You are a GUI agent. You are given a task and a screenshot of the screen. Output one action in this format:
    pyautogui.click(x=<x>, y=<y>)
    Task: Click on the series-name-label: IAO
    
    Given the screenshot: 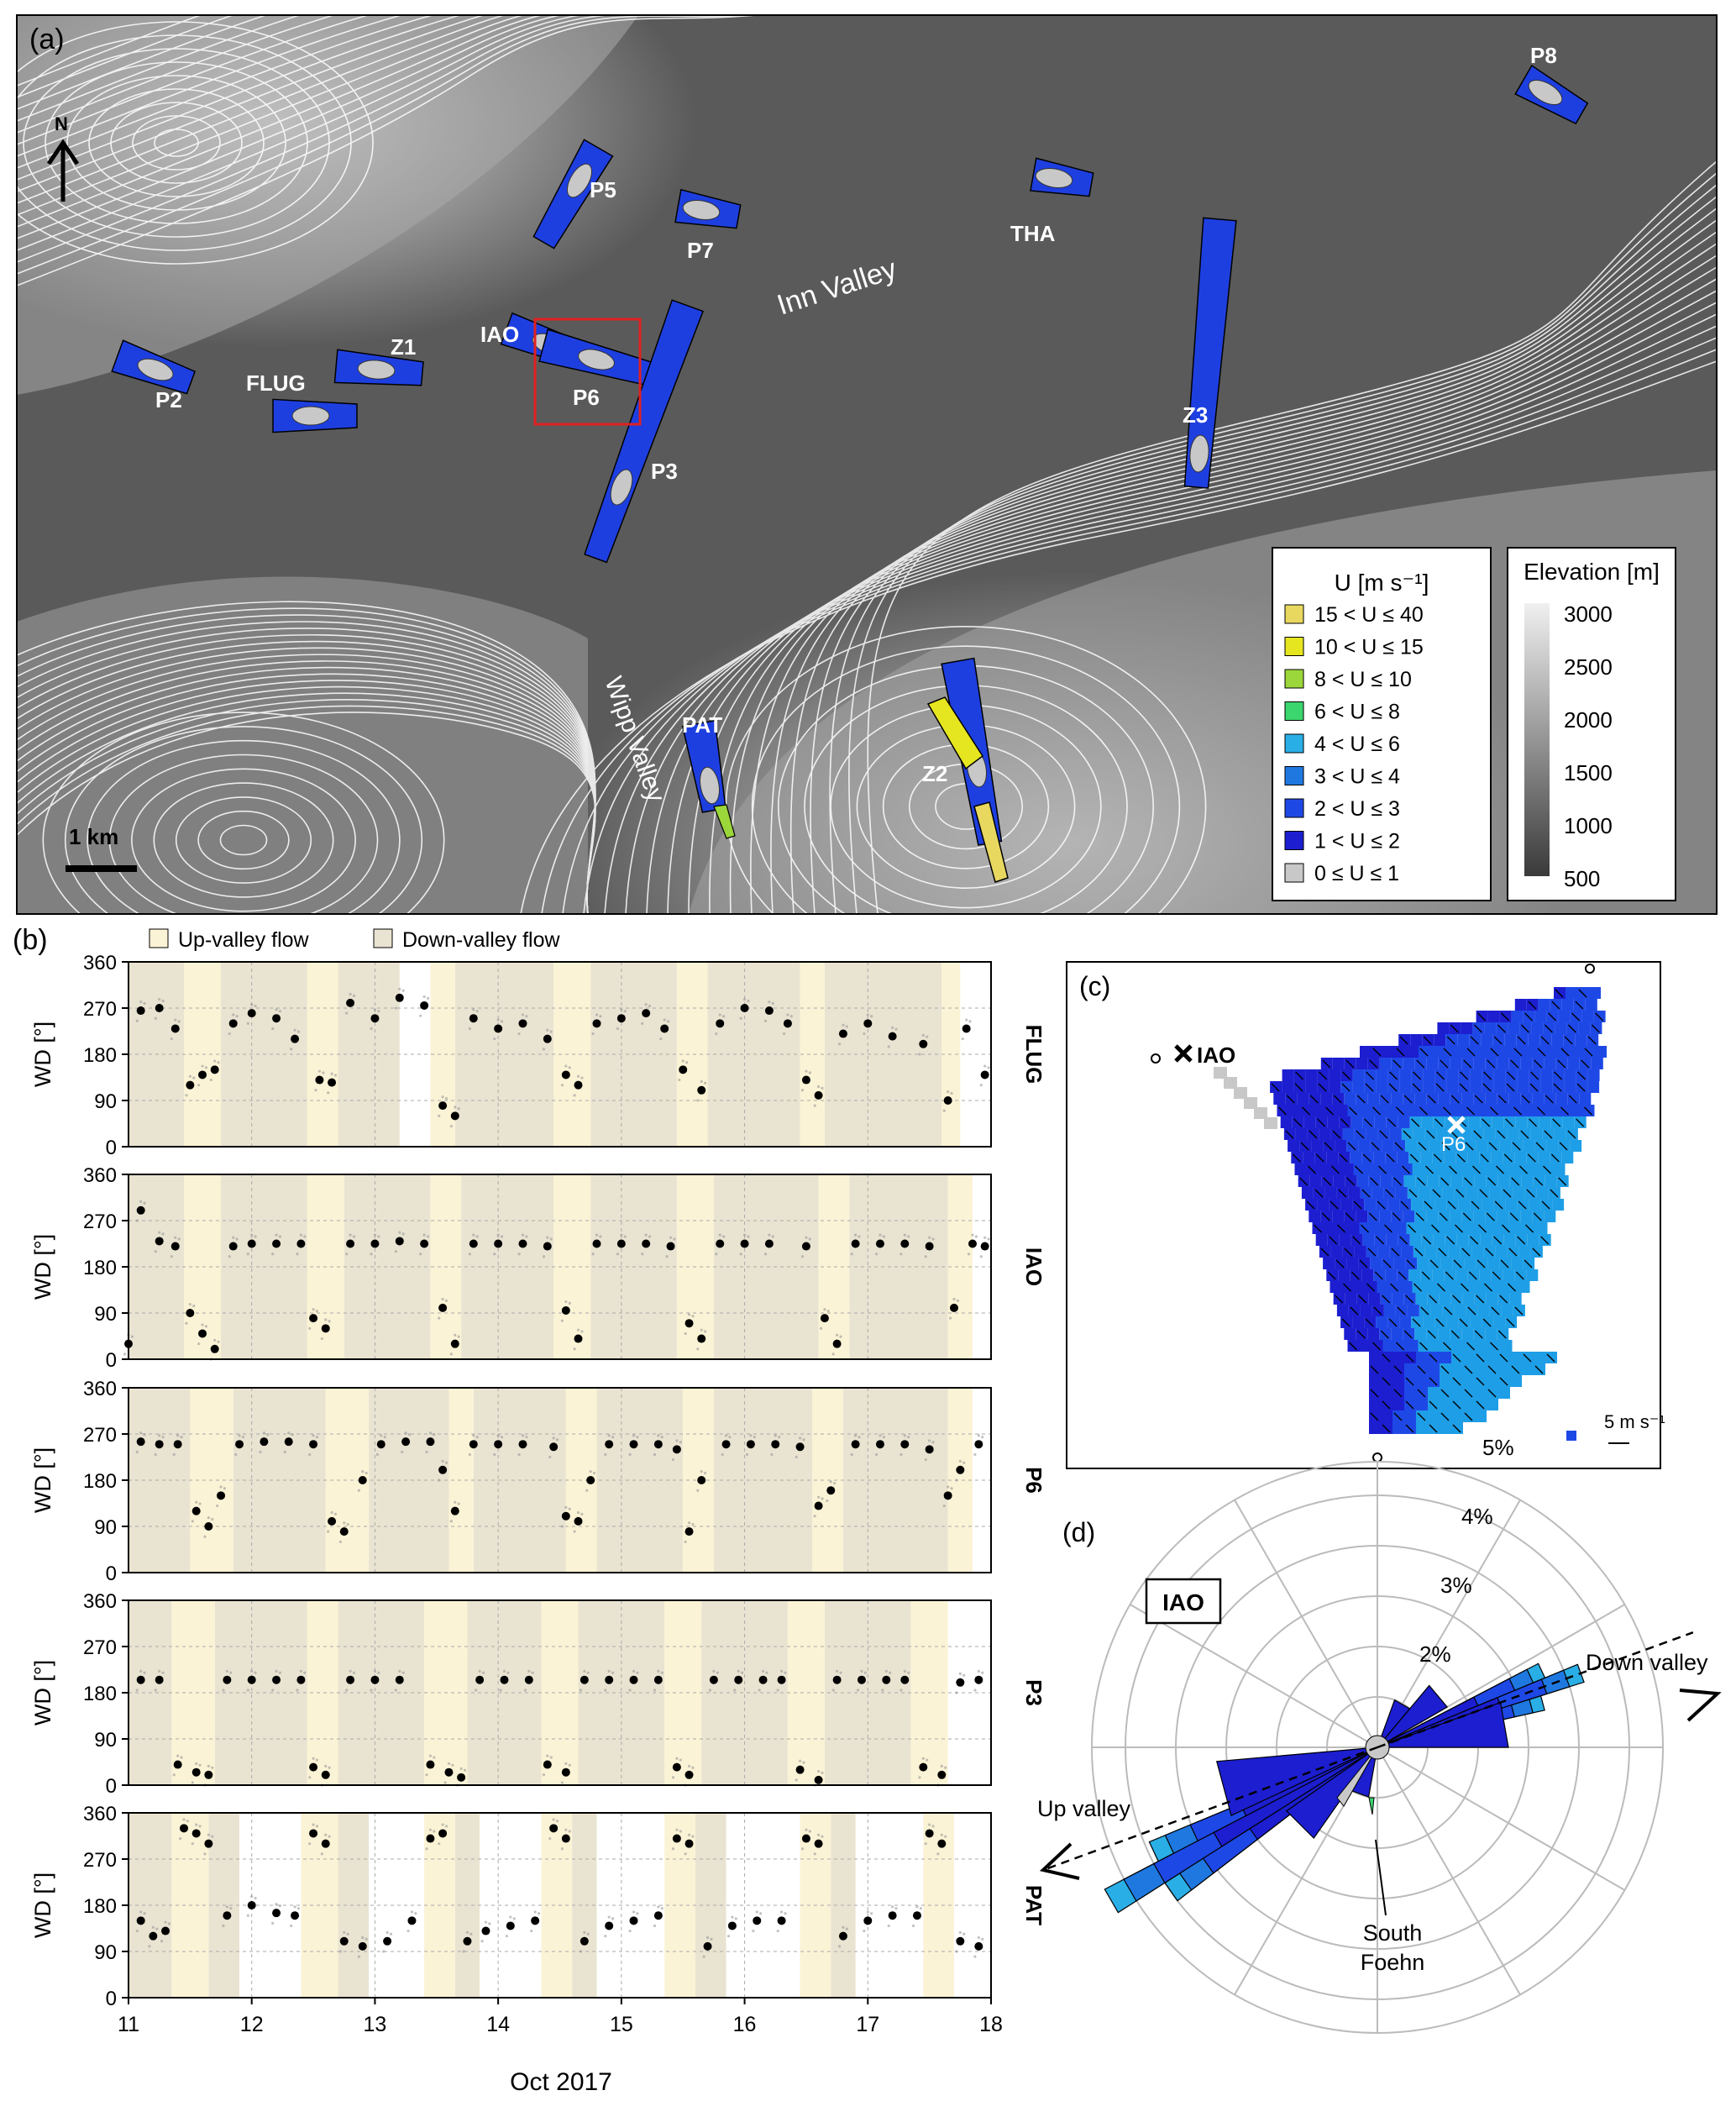 What is the action you would take?
    pyautogui.click(x=1033, y=1267)
    